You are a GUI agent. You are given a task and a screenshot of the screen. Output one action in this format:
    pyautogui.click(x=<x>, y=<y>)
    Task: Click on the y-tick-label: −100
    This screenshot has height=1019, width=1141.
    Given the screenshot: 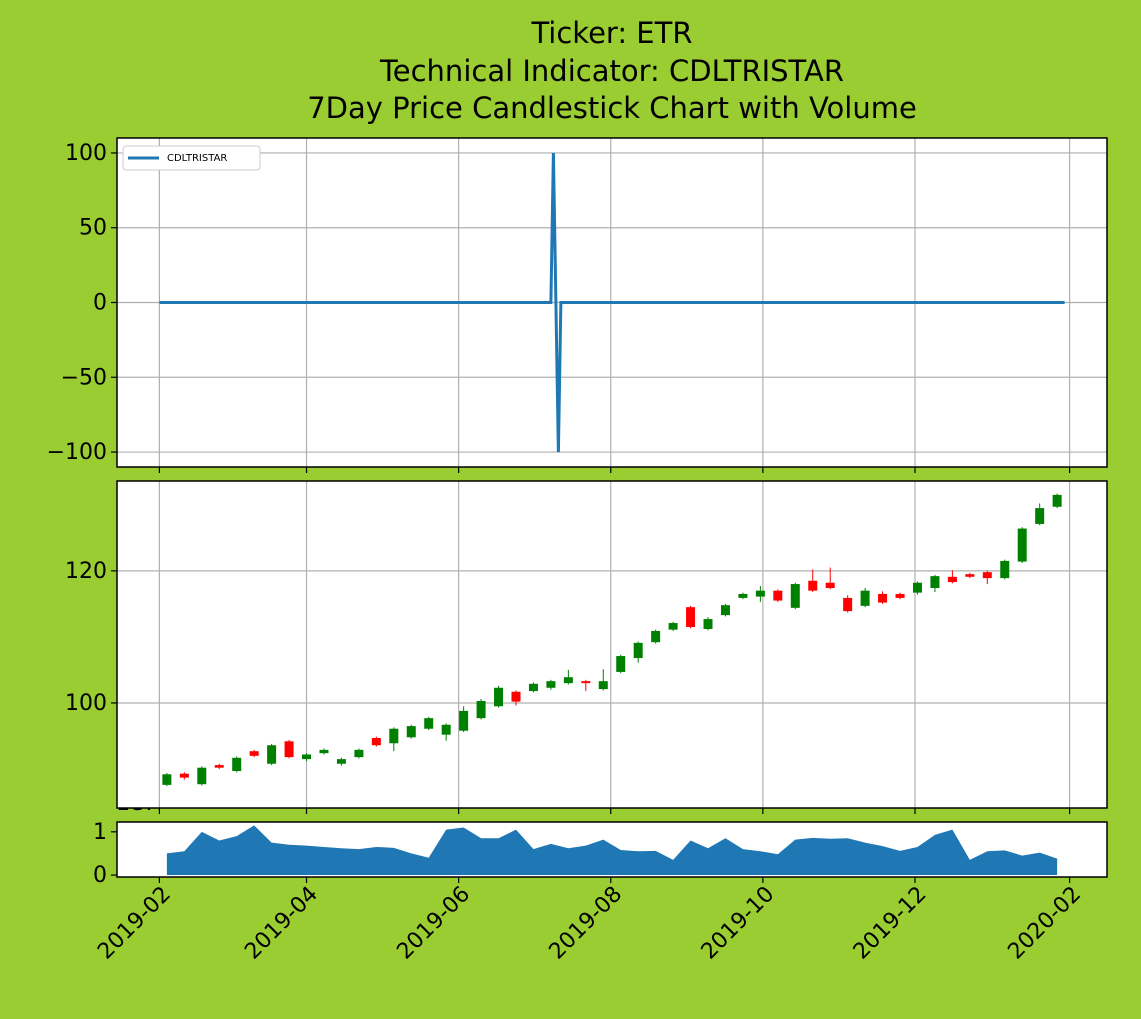 What is the action you would take?
    pyautogui.click(x=77, y=452)
    